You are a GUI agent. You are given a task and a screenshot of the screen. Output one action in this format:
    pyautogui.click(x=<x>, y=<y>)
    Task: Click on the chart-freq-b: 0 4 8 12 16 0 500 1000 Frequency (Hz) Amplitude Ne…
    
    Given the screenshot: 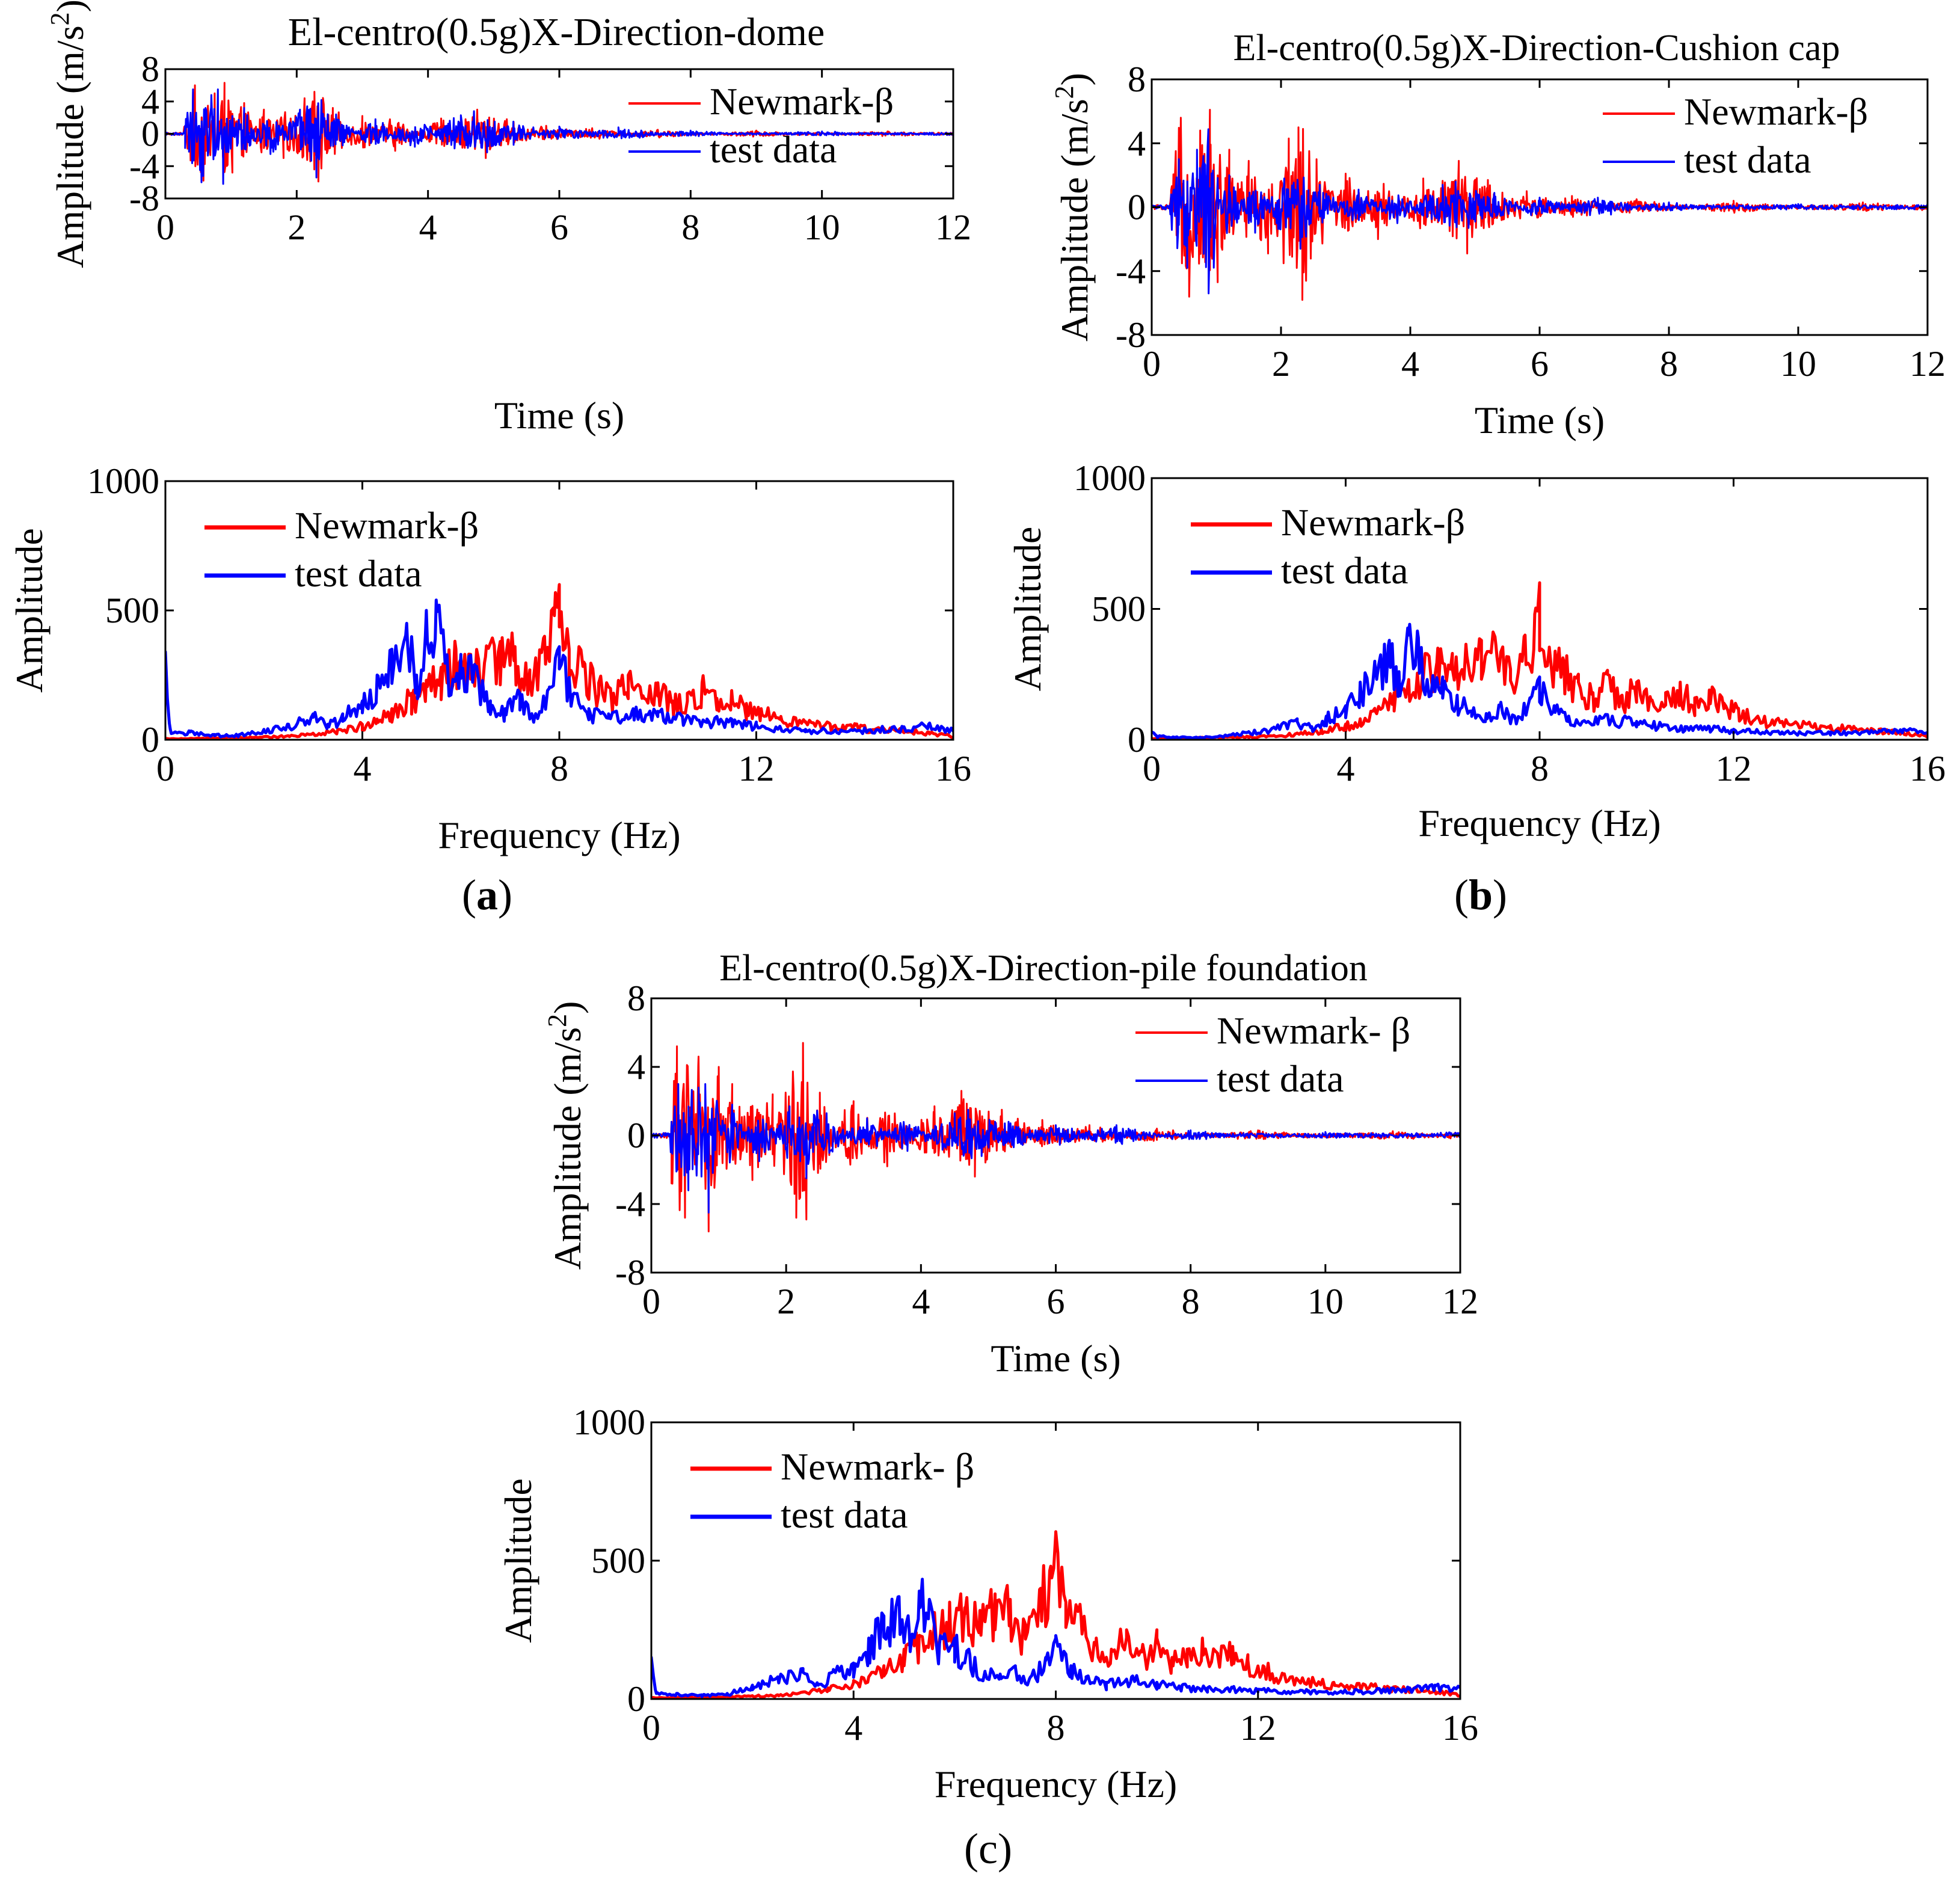 What is the action you would take?
    pyautogui.click(x=1476, y=651)
    